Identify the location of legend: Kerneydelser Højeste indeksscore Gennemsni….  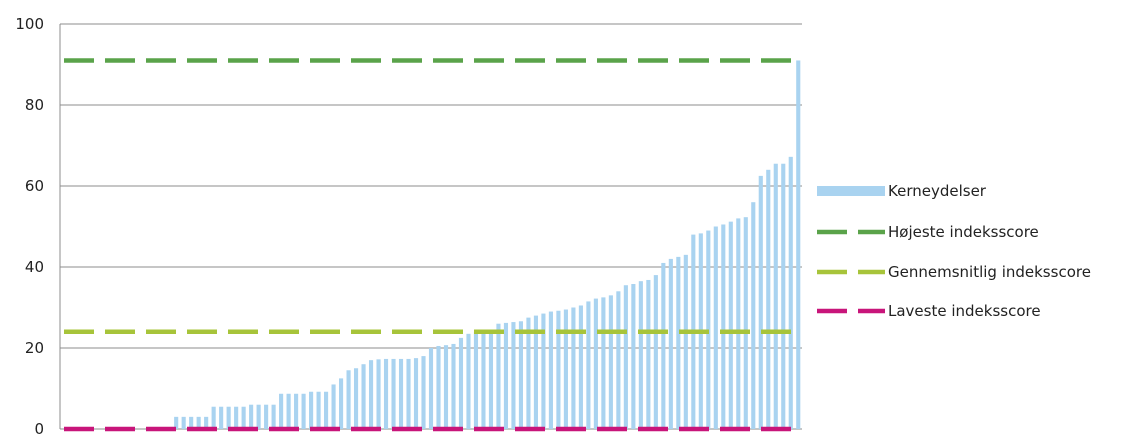
(954, 251).